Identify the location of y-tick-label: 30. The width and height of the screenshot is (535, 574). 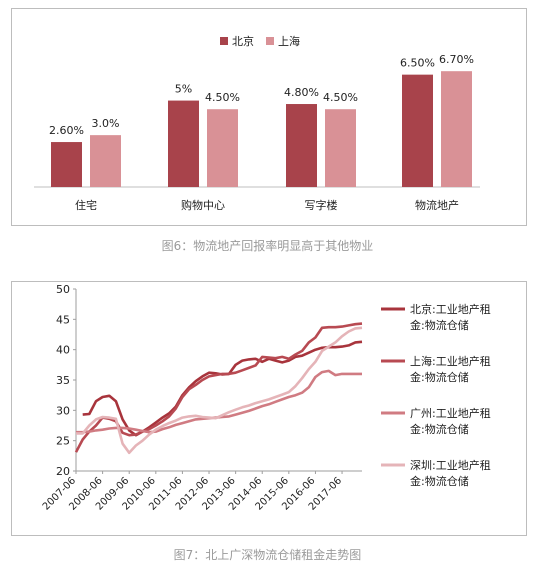
(63, 410).